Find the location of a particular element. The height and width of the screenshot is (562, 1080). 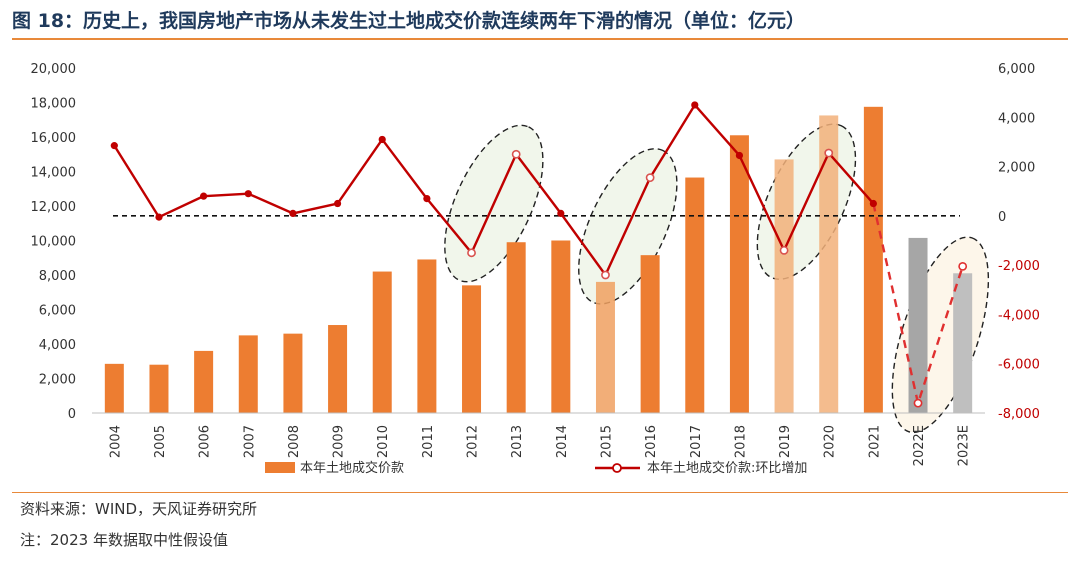

legend-bar-swatch is located at coordinates (280, 467).